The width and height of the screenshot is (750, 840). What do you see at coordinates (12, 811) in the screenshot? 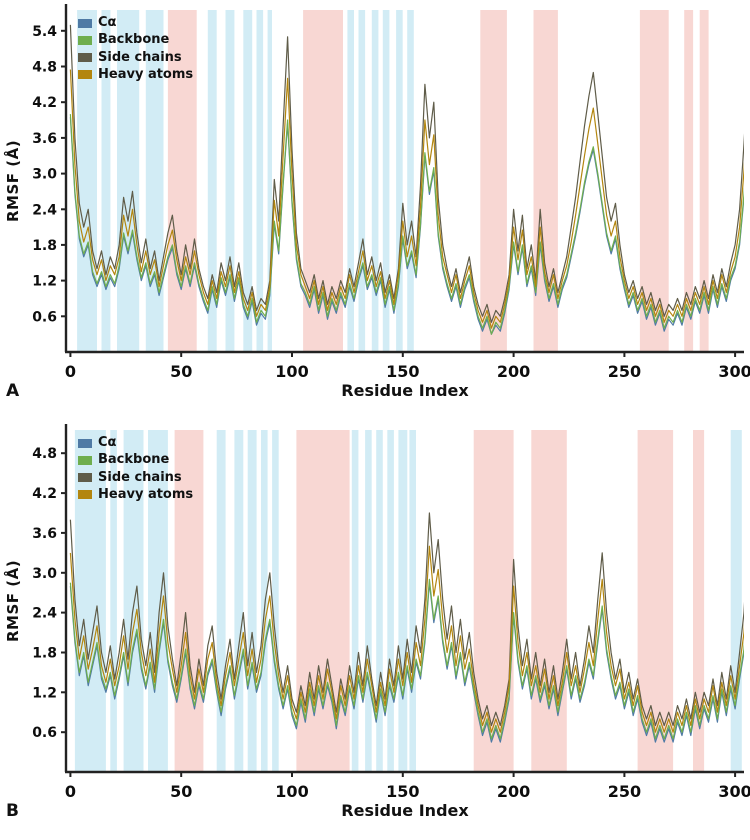
I see `panel-letter-b: B` at bounding box center [12, 811].